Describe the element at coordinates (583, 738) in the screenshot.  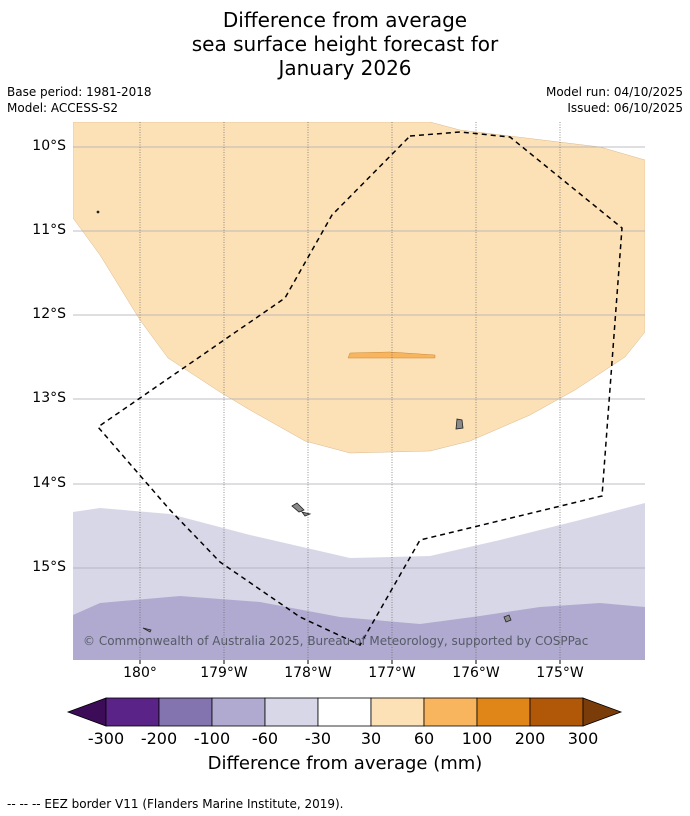
I see `colorbar-tick: 300` at that location.